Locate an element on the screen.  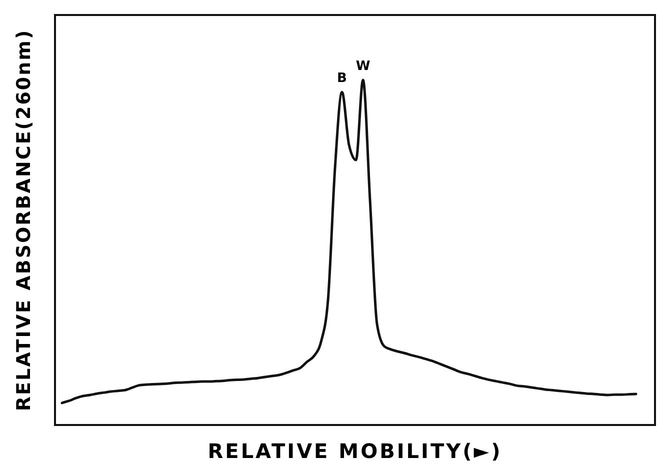
annotation: W is located at coordinates (363, 66).